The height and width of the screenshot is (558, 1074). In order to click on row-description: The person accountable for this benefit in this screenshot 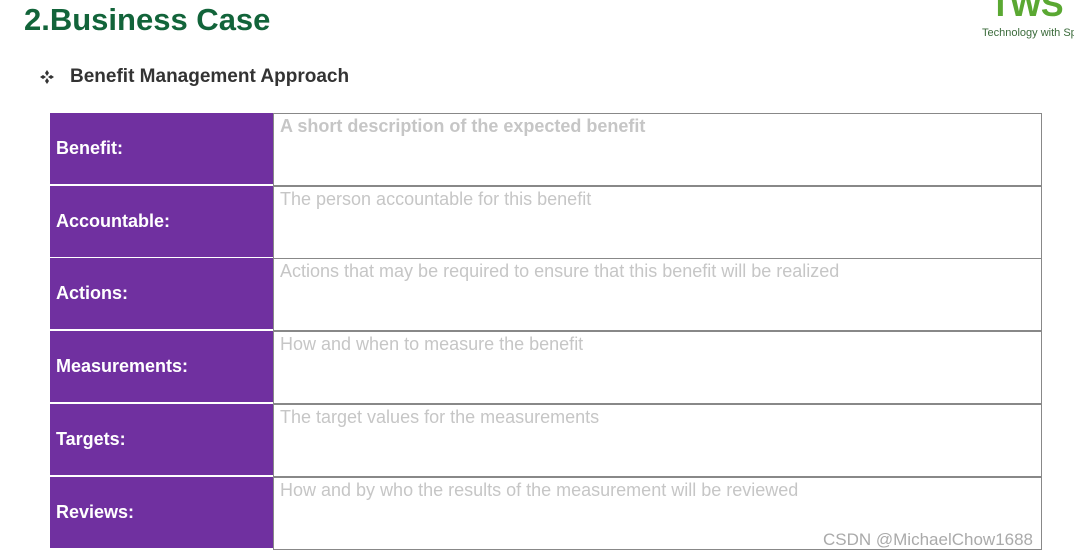, I will do `click(657, 222)`.